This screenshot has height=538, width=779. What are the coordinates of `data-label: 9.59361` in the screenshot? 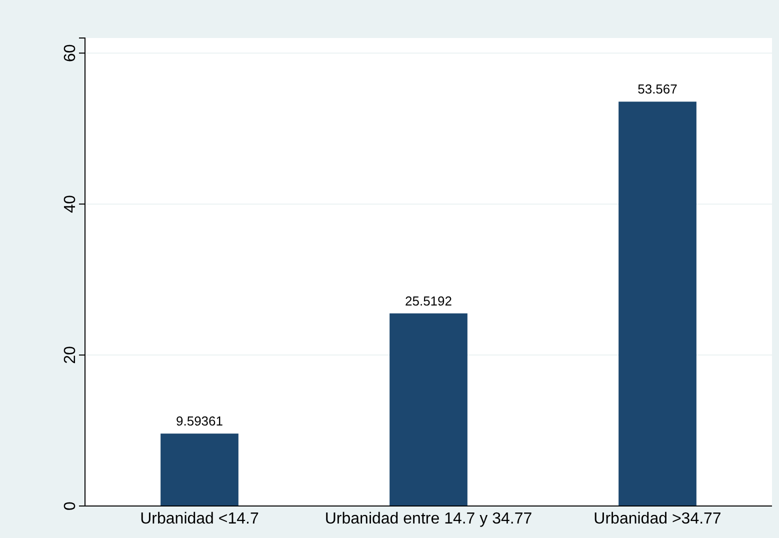 It's located at (199, 421).